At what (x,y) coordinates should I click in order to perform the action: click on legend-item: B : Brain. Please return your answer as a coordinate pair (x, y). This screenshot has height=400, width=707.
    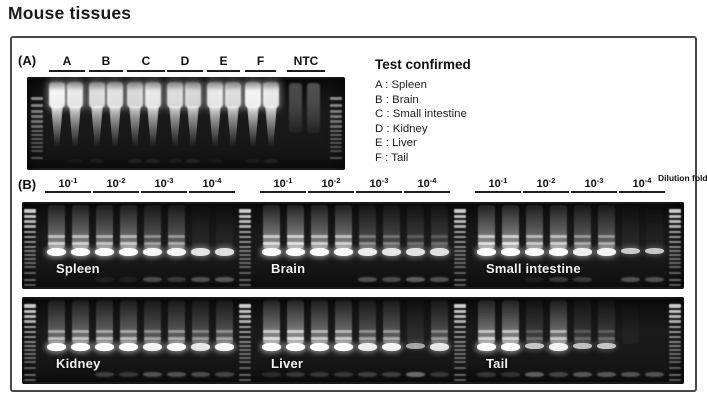
    Looking at the image, I should click on (397, 99).